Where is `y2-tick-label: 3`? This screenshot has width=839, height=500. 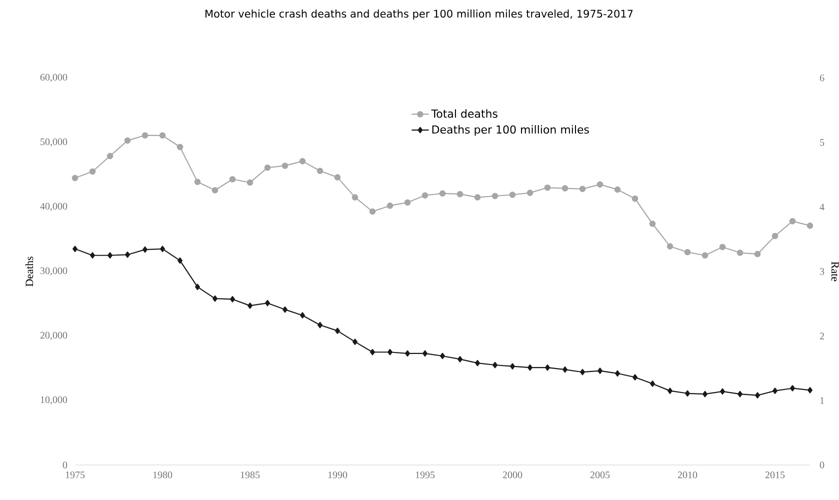 y2-tick-label: 3 is located at coordinates (822, 271).